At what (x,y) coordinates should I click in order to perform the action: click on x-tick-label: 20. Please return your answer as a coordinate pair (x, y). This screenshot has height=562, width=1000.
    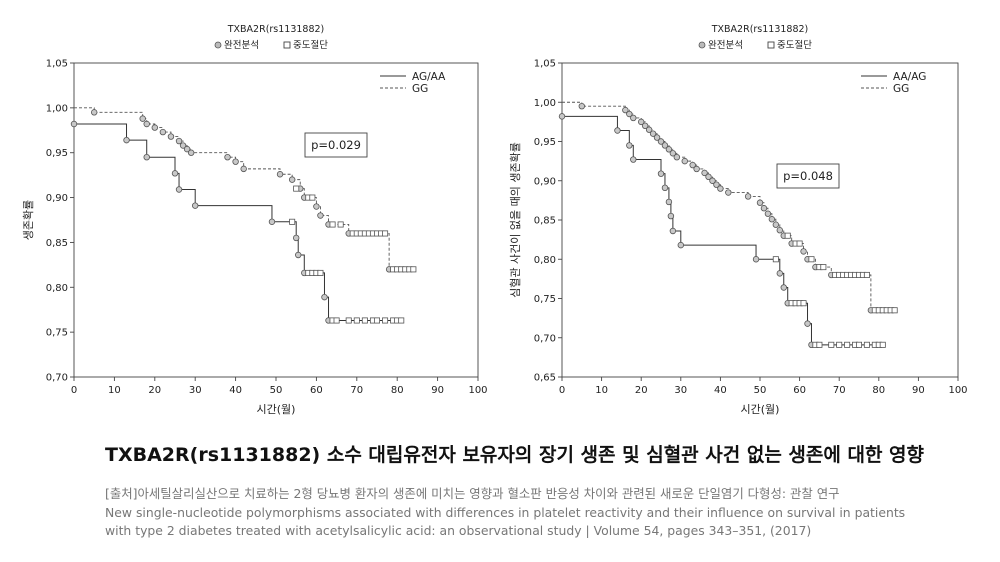
    Looking at the image, I should click on (154, 390).